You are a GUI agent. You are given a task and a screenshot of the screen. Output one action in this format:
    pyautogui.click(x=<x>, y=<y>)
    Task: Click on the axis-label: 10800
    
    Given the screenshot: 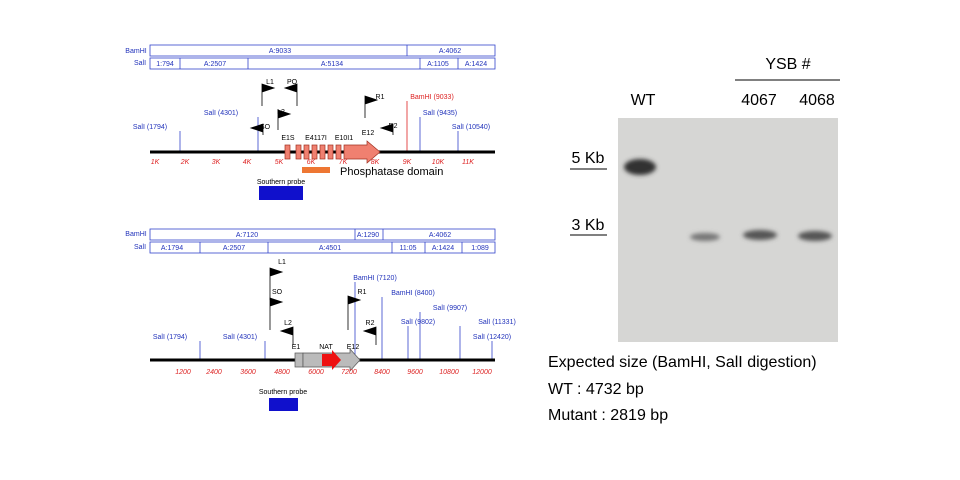 What is the action you would take?
    pyautogui.click(x=449, y=372)
    